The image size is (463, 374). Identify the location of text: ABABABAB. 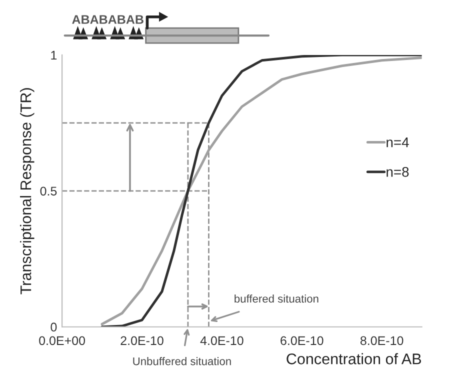
(108, 19).